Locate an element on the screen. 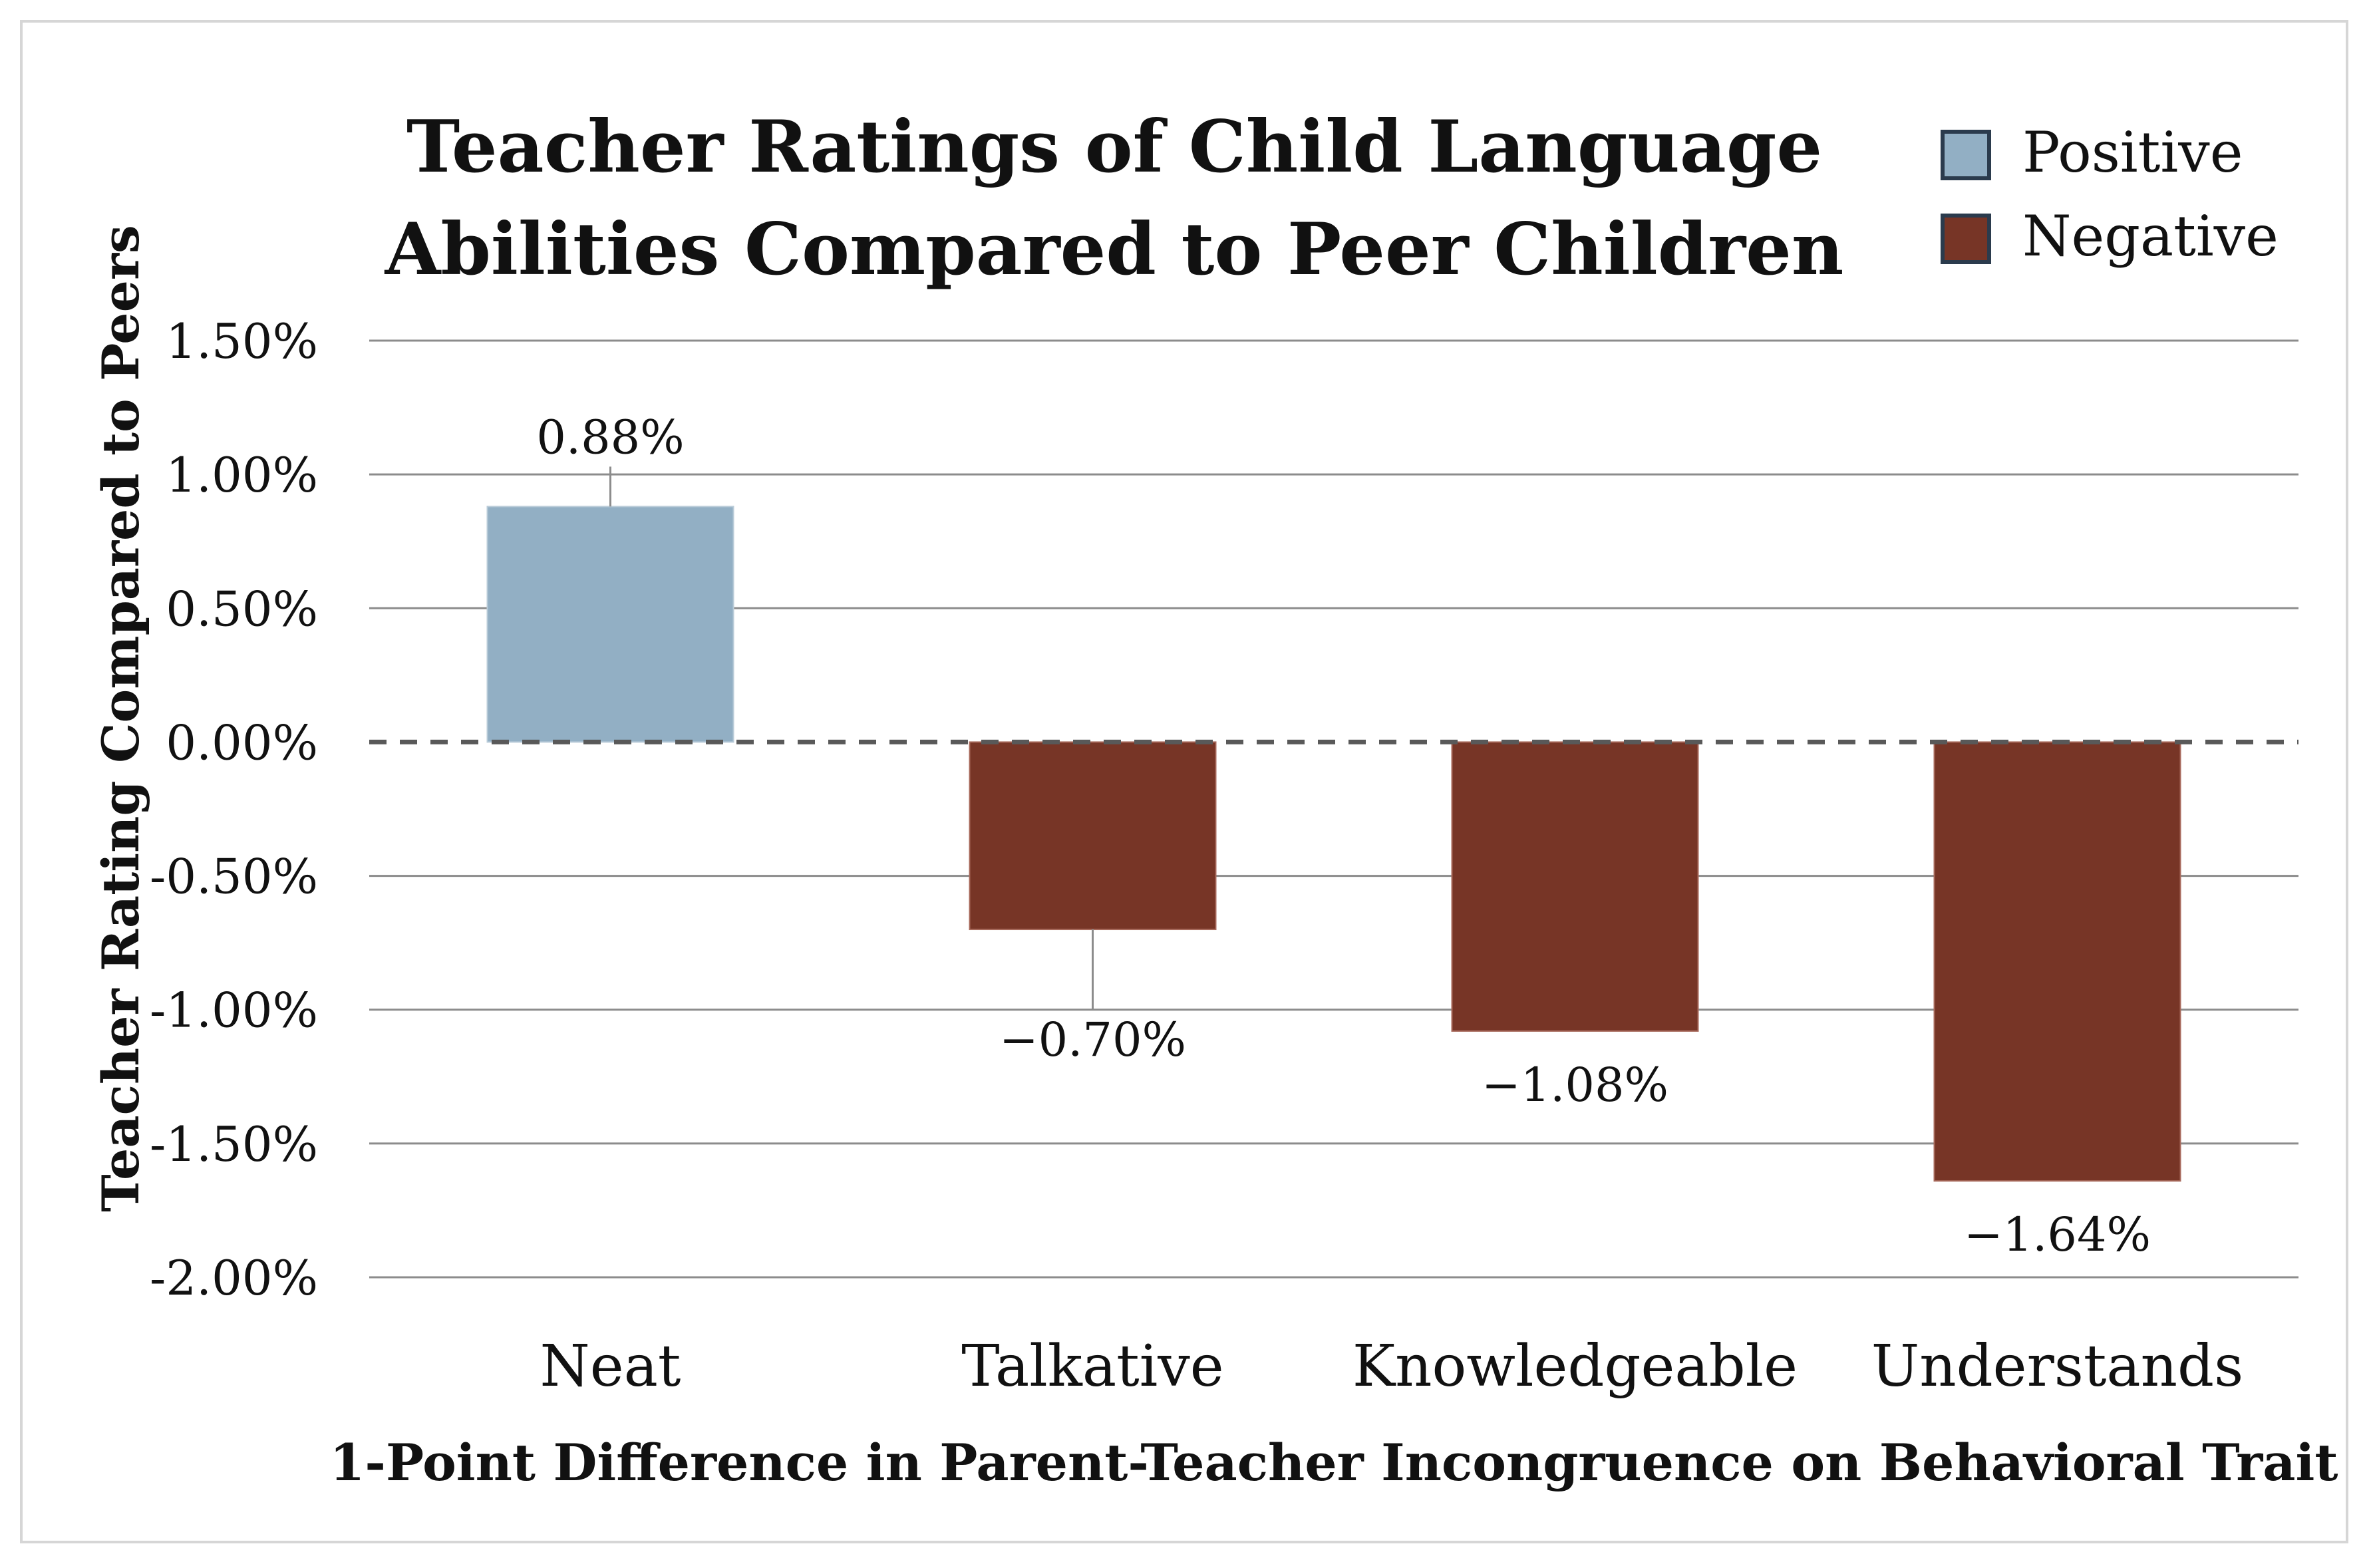 This screenshot has height=1568, width=2373. x-tick-label: Knowledgeable is located at coordinates (1575, 1366).